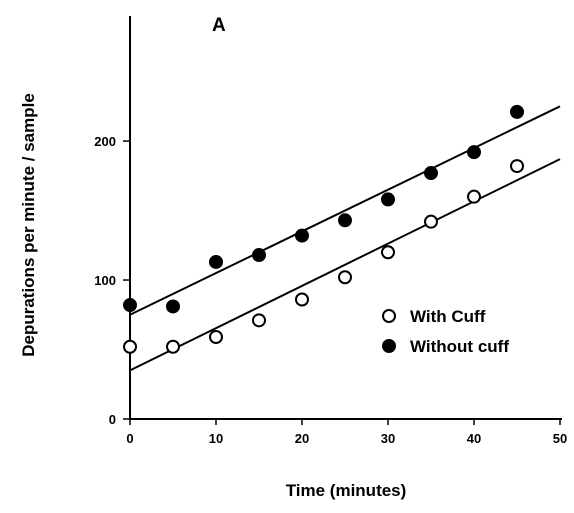 The width and height of the screenshot is (574, 513). Describe the element at coordinates (28, 225) in the screenshot. I see `y-axis-title: Depurations per minute / sample` at that location.